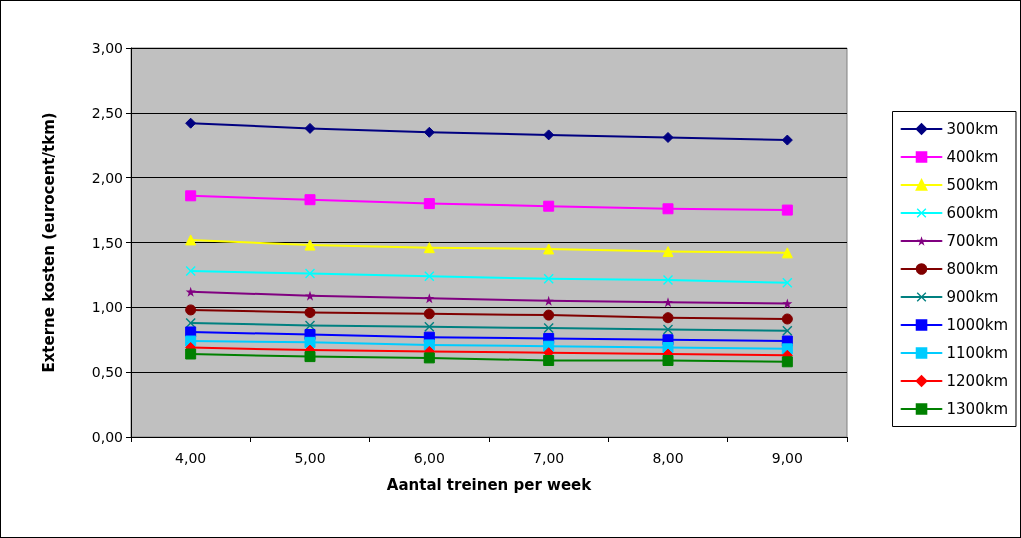  I want to click on x-tick-label: 4,00, so click(191, 458).